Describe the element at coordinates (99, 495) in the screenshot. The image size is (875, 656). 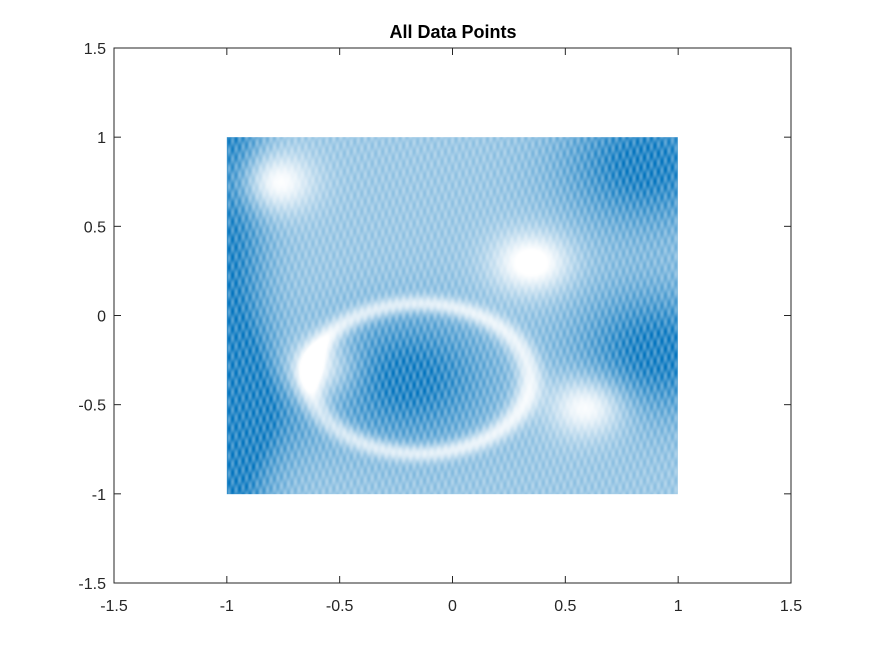
I see `y-tick-label: -1` at that location.